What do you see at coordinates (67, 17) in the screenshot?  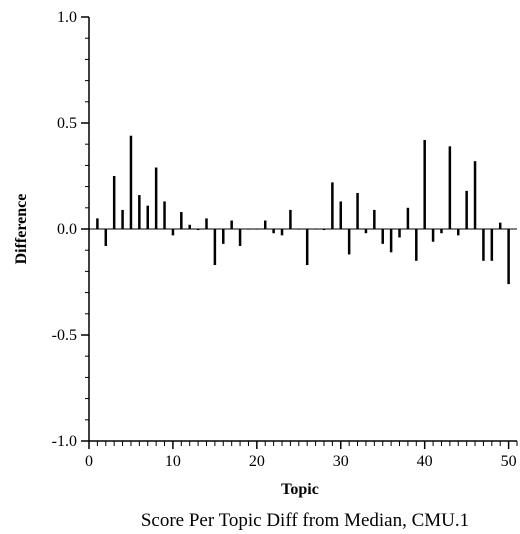 I see `y-tick-label: 1.0` at bounding box center [67, 17].